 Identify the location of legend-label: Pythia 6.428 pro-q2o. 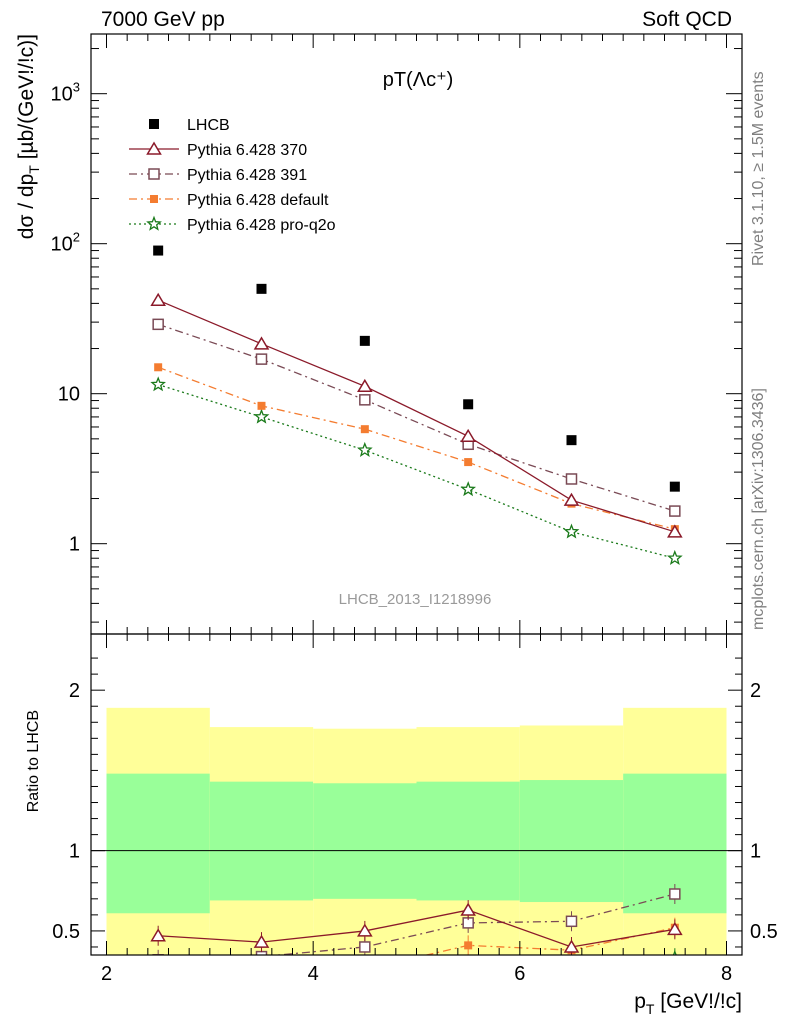
(261, 225).